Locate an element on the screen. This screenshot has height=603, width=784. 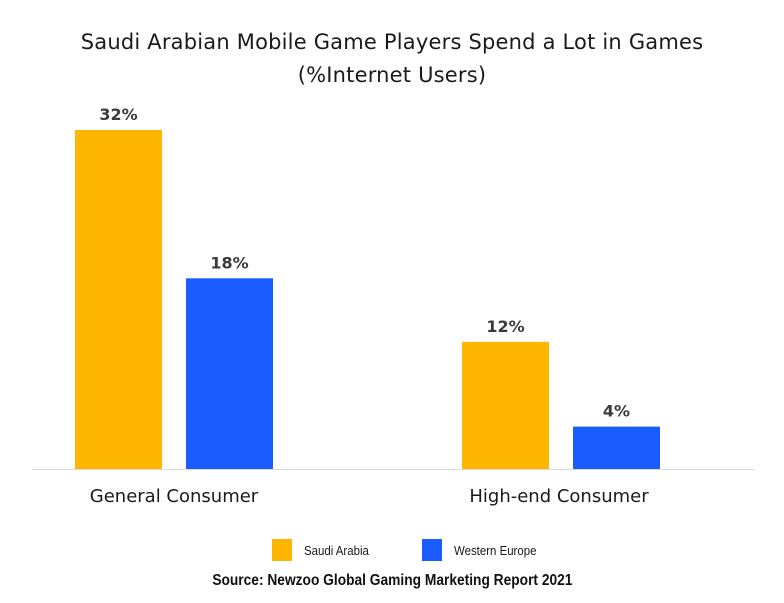
legend-label-saudi-arabia: Saudi Arabia is located at coordinates (336, 550).